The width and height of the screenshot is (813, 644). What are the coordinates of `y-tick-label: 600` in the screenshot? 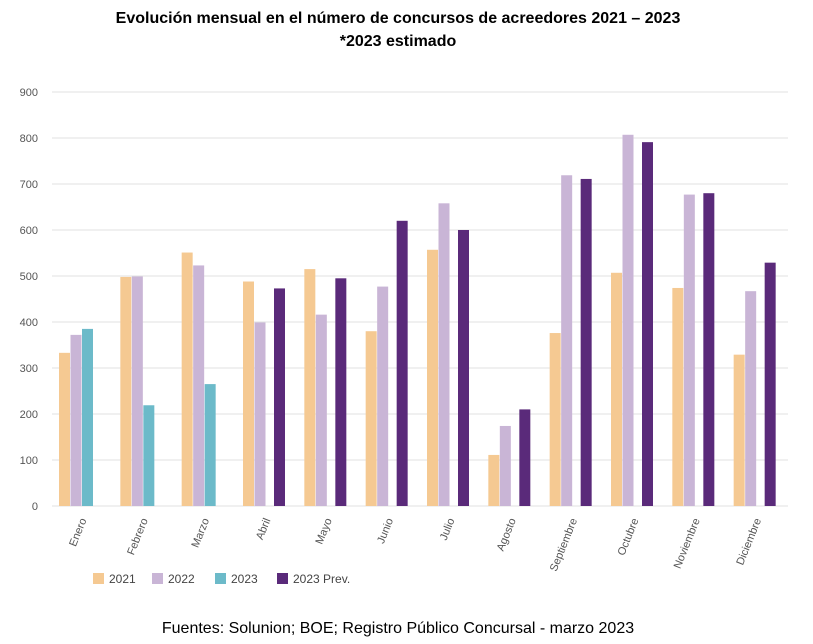 It's located at (29, 231).